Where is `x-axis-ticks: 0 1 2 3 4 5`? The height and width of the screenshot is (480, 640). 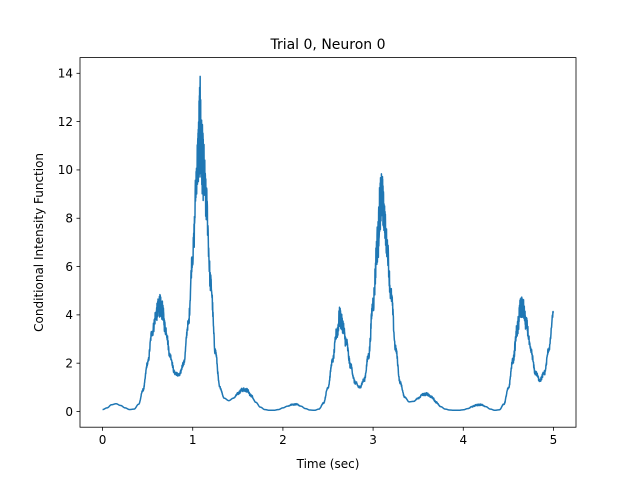
x-axis-ticks: 0 1 2 3 4 5 is located at coordinates (328, 437).